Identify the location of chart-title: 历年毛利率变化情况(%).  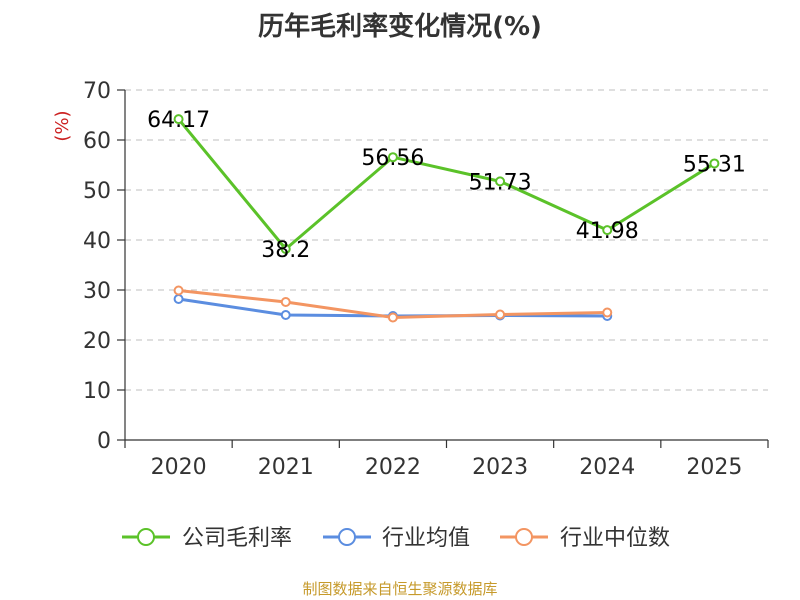
(400, 27).